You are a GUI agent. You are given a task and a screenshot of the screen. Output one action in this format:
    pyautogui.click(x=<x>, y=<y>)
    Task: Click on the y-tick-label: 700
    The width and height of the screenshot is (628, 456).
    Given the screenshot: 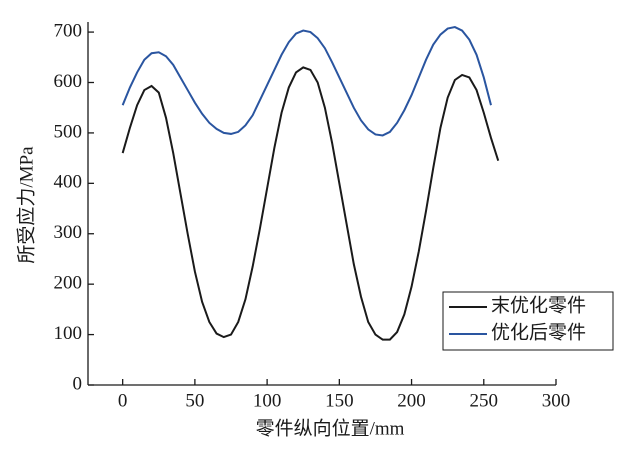 What is the action you would take?
    pyautogui.click(x=68, y=30)
    